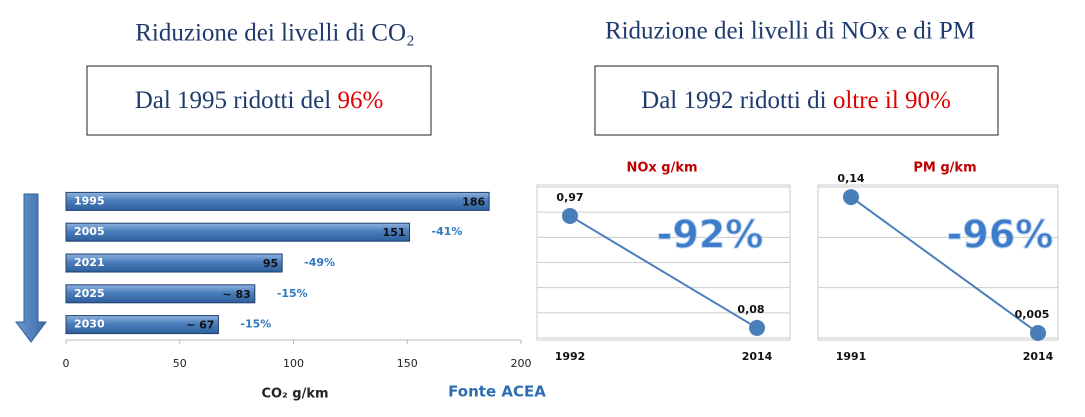 The image size is (1085, 417). Describe the element at coordinates (790, 31) in the screenshot. I see `heading: Riduzione dei livelli di NOx e di PM` at that location.